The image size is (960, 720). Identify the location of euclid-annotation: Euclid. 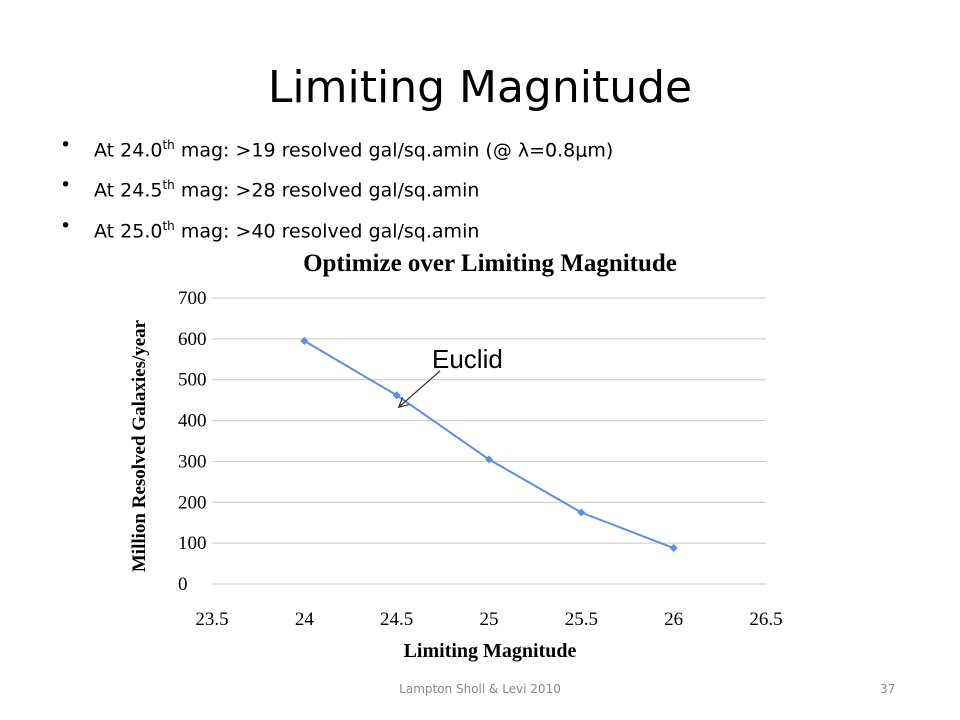
(467, 359).